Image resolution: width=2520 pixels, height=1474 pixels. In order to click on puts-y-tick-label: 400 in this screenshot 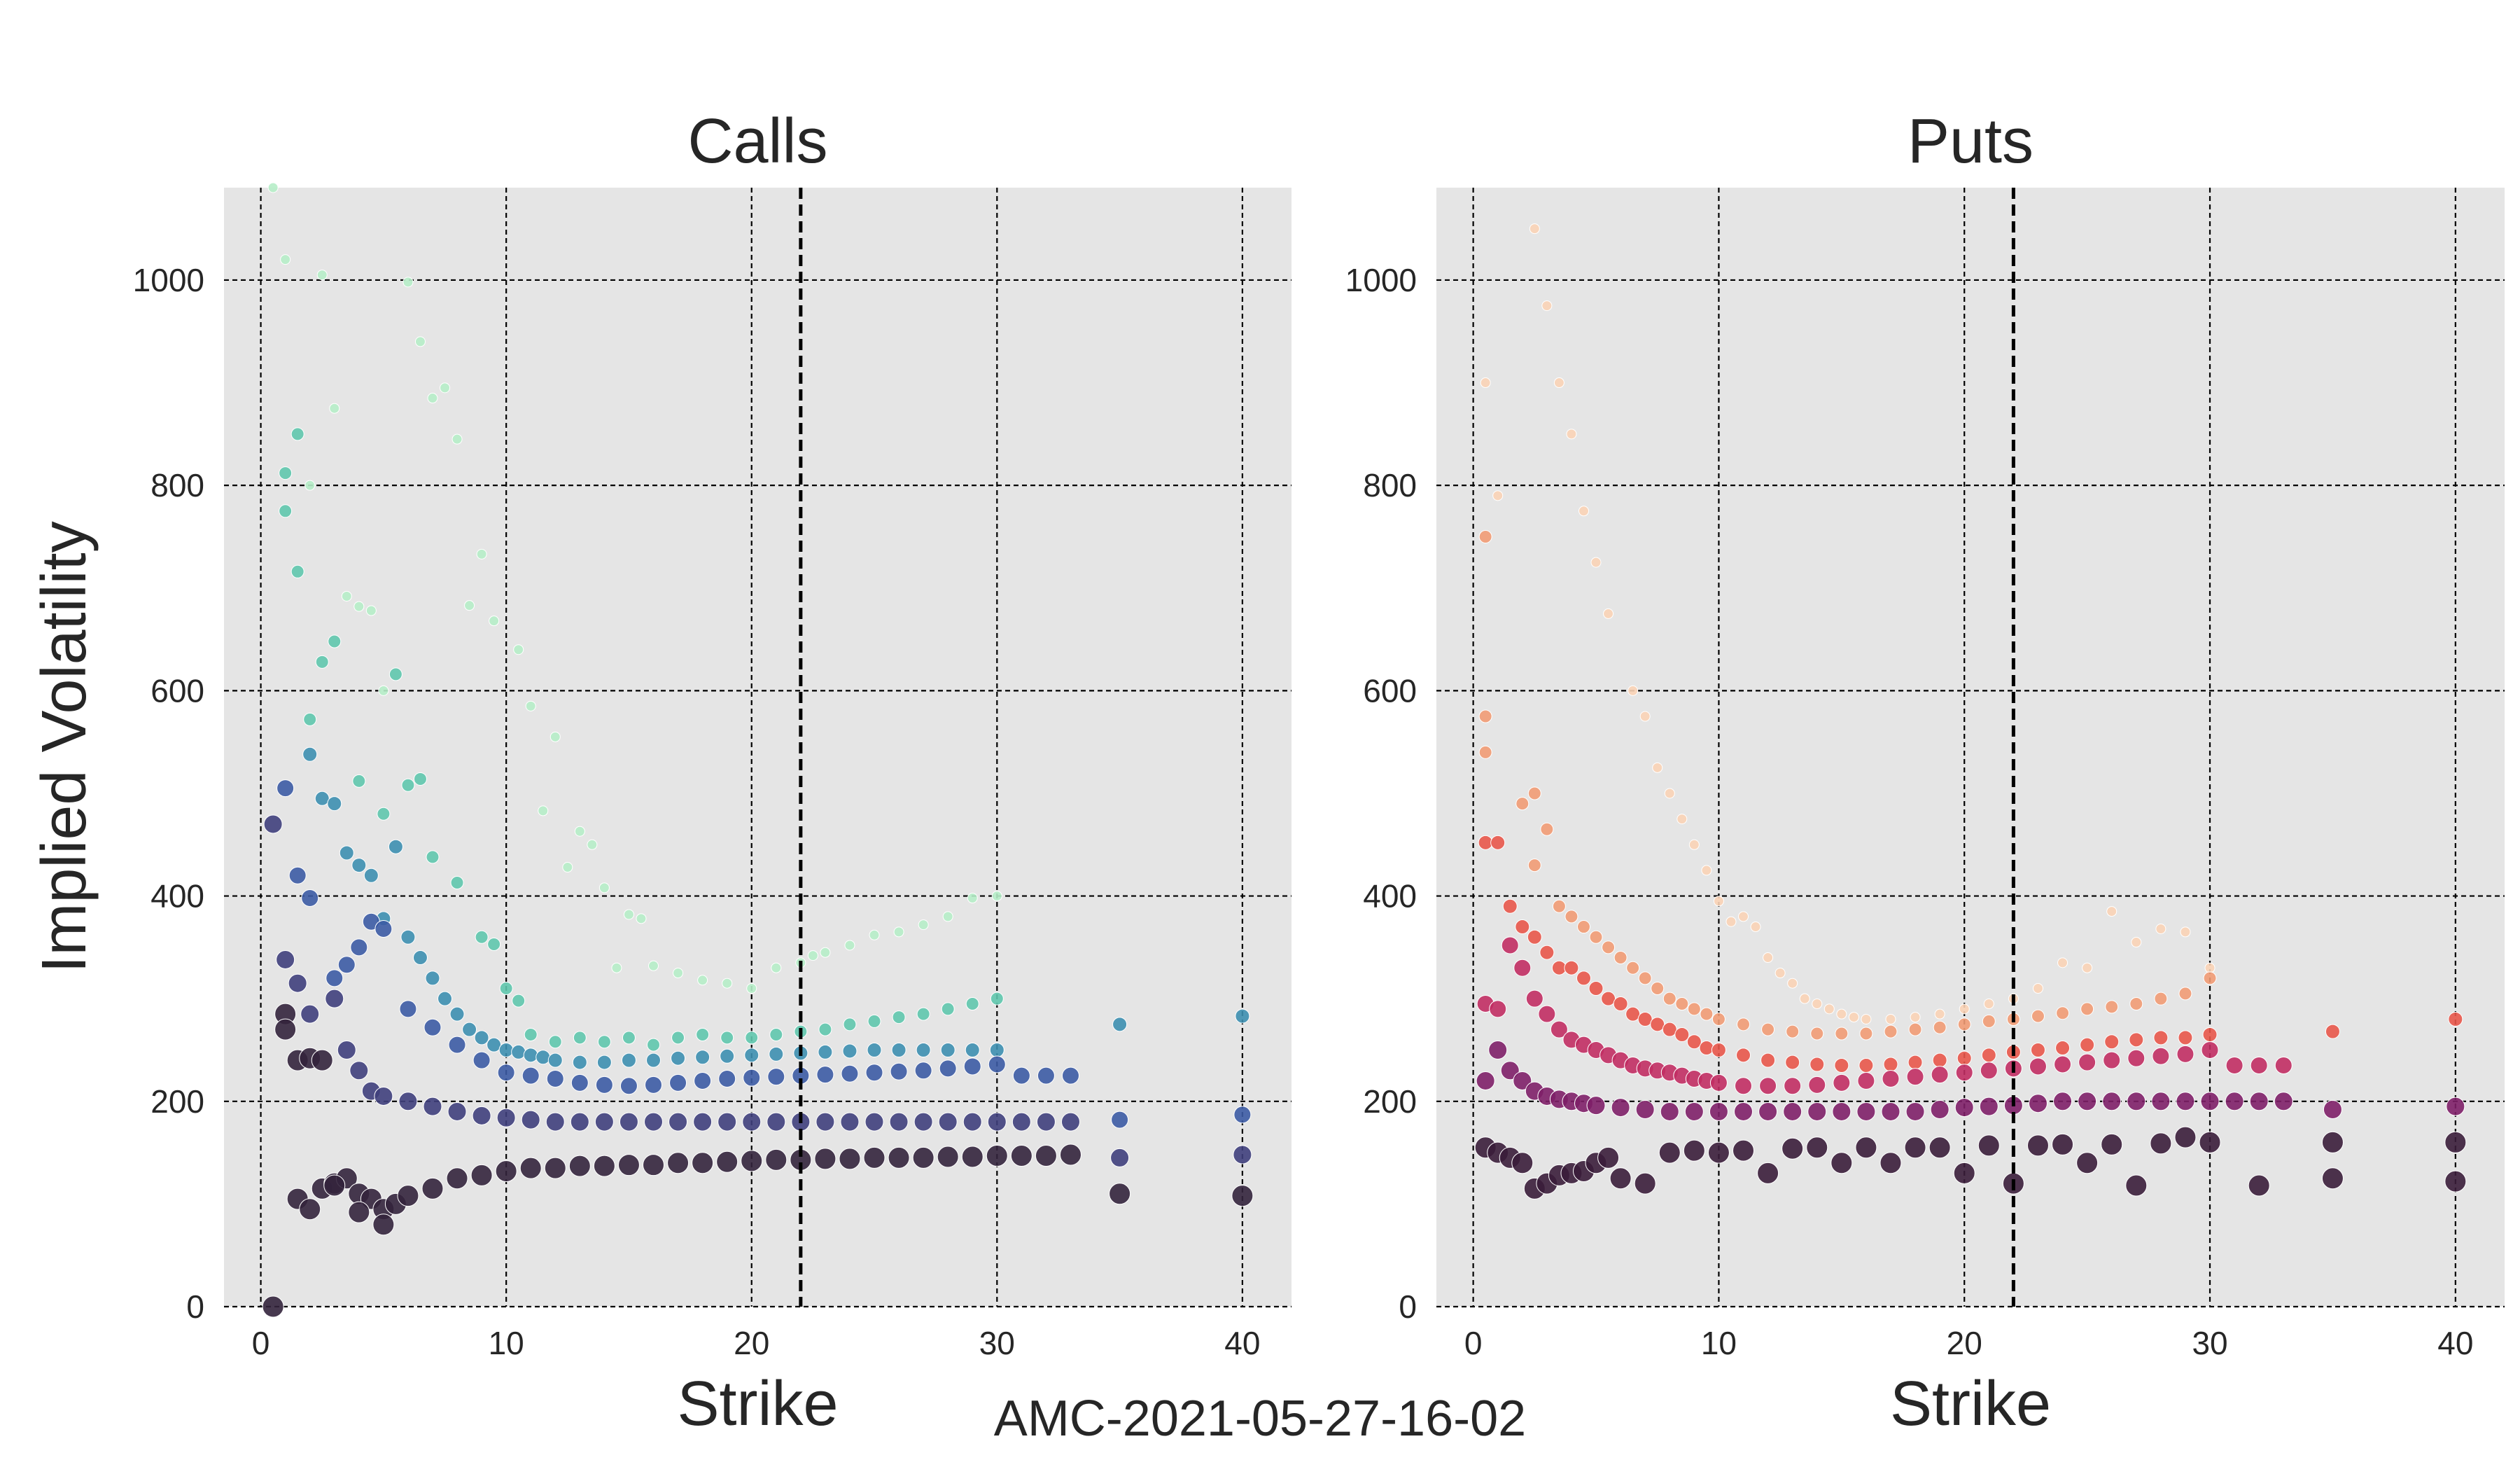, I will do `click(1390, 897)`.